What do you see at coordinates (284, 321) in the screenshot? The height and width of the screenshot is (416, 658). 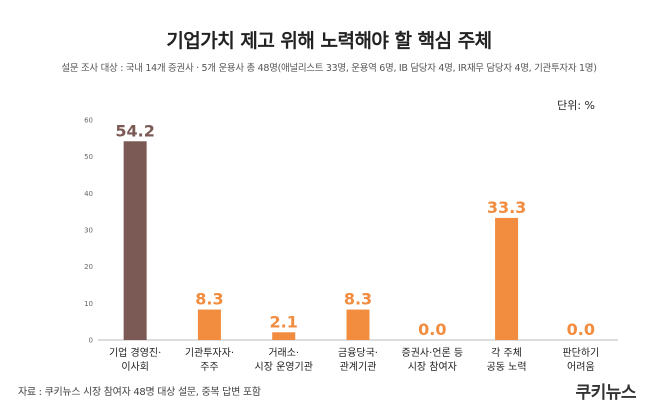 I see `data-label: 2.1` at bounding box center [284, 321].